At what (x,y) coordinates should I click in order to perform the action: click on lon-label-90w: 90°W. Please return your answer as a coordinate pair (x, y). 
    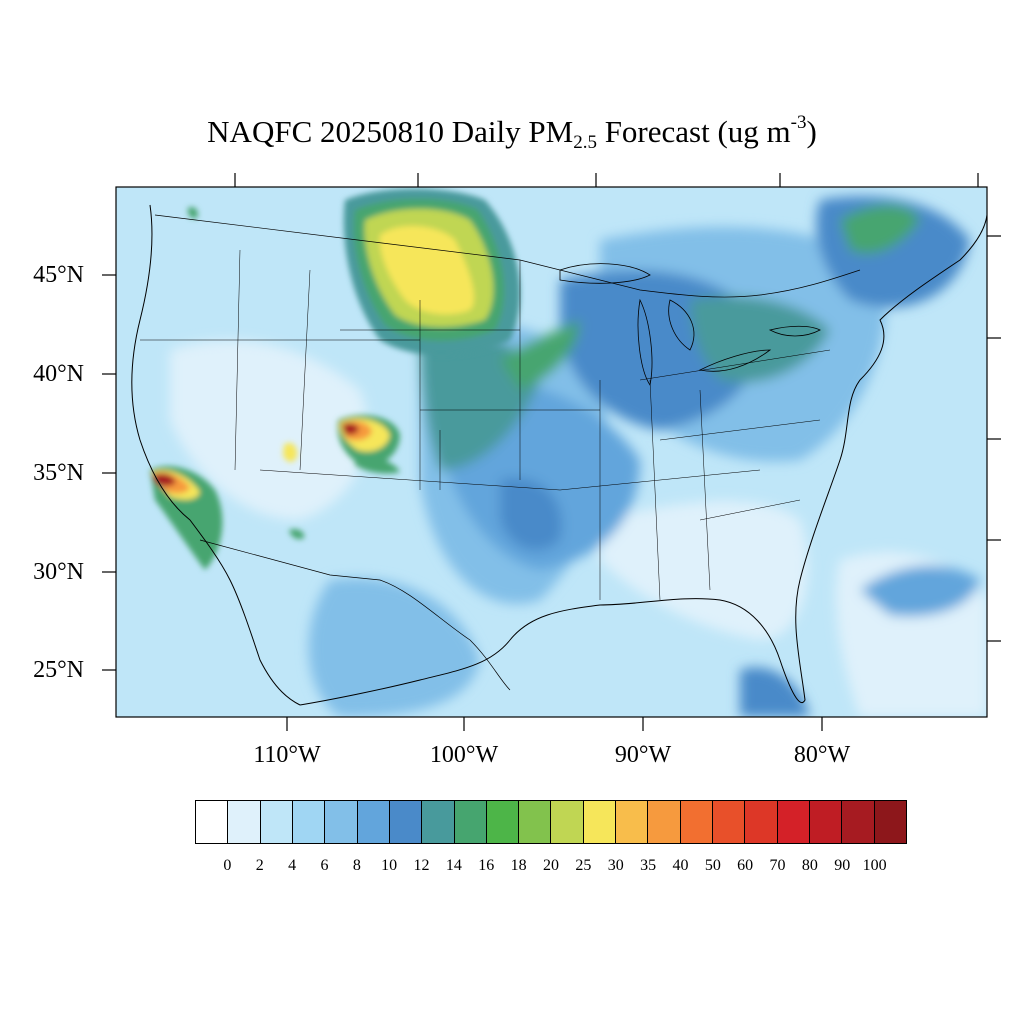
    Looking at the image, I should click on (643, 755).